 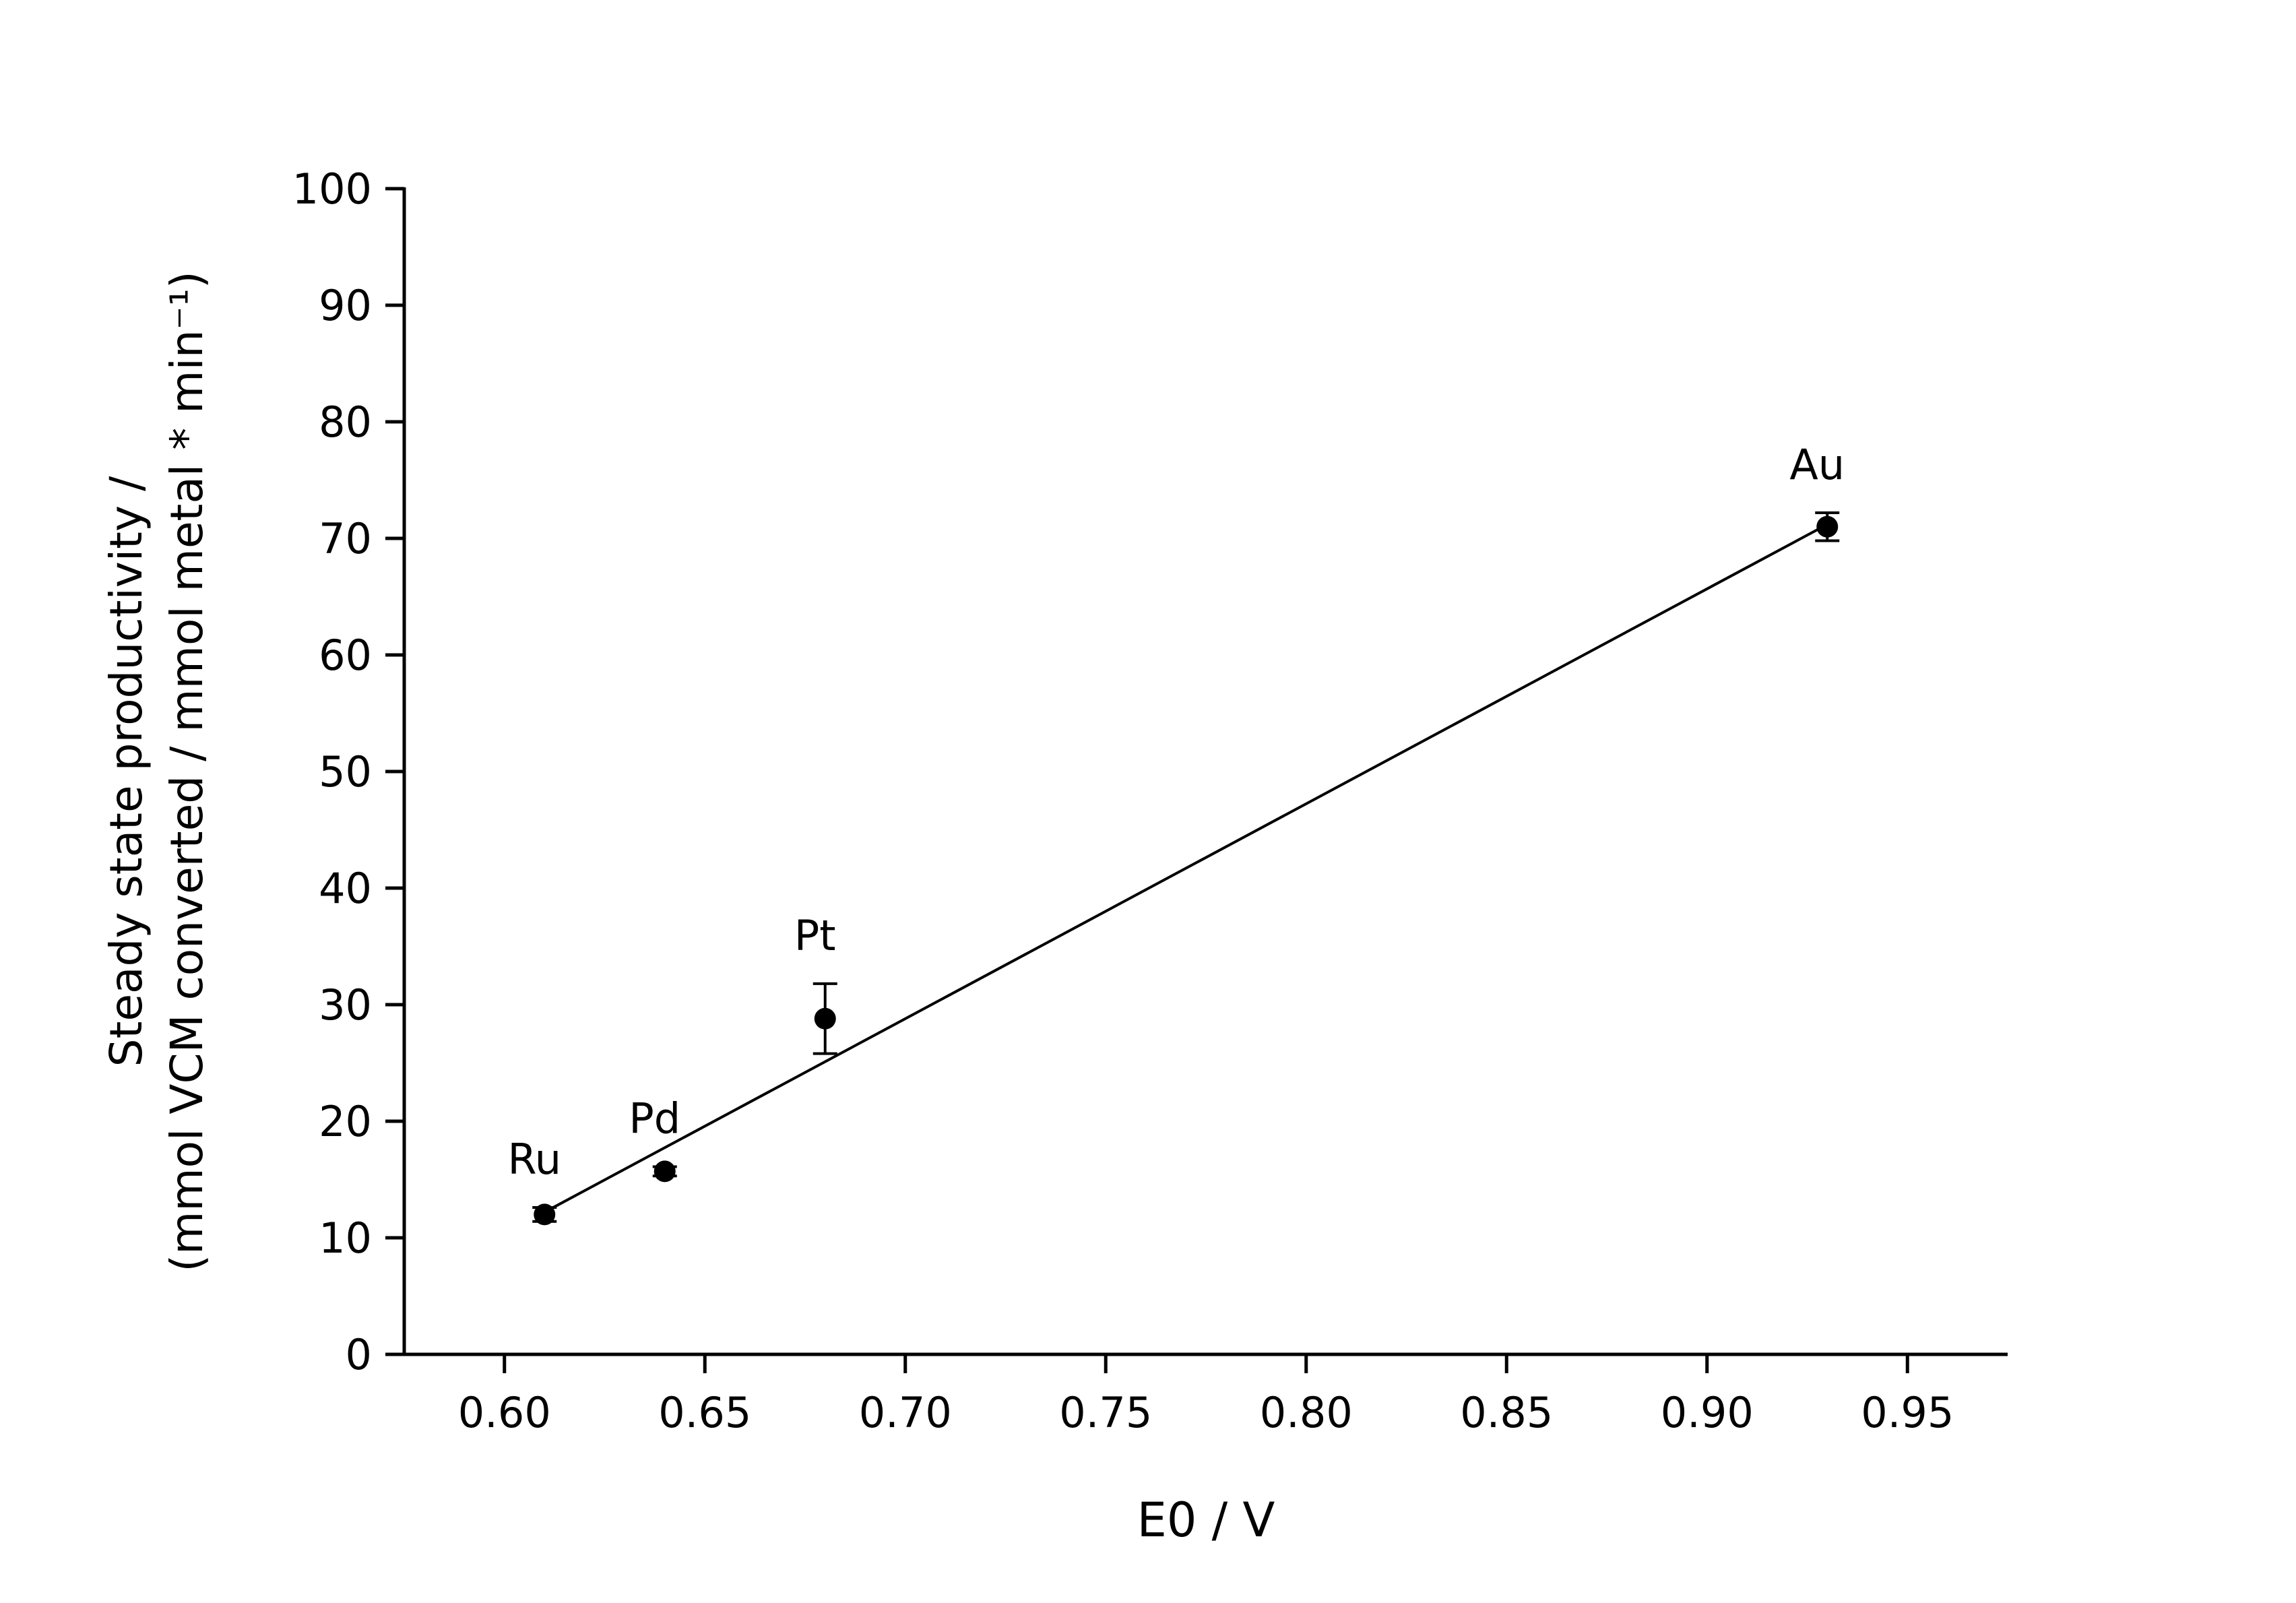 What do you see at coordinates (345, 771) in the screenshot?
I see `y-tick-label: 50` at bounding box center [345, 771].